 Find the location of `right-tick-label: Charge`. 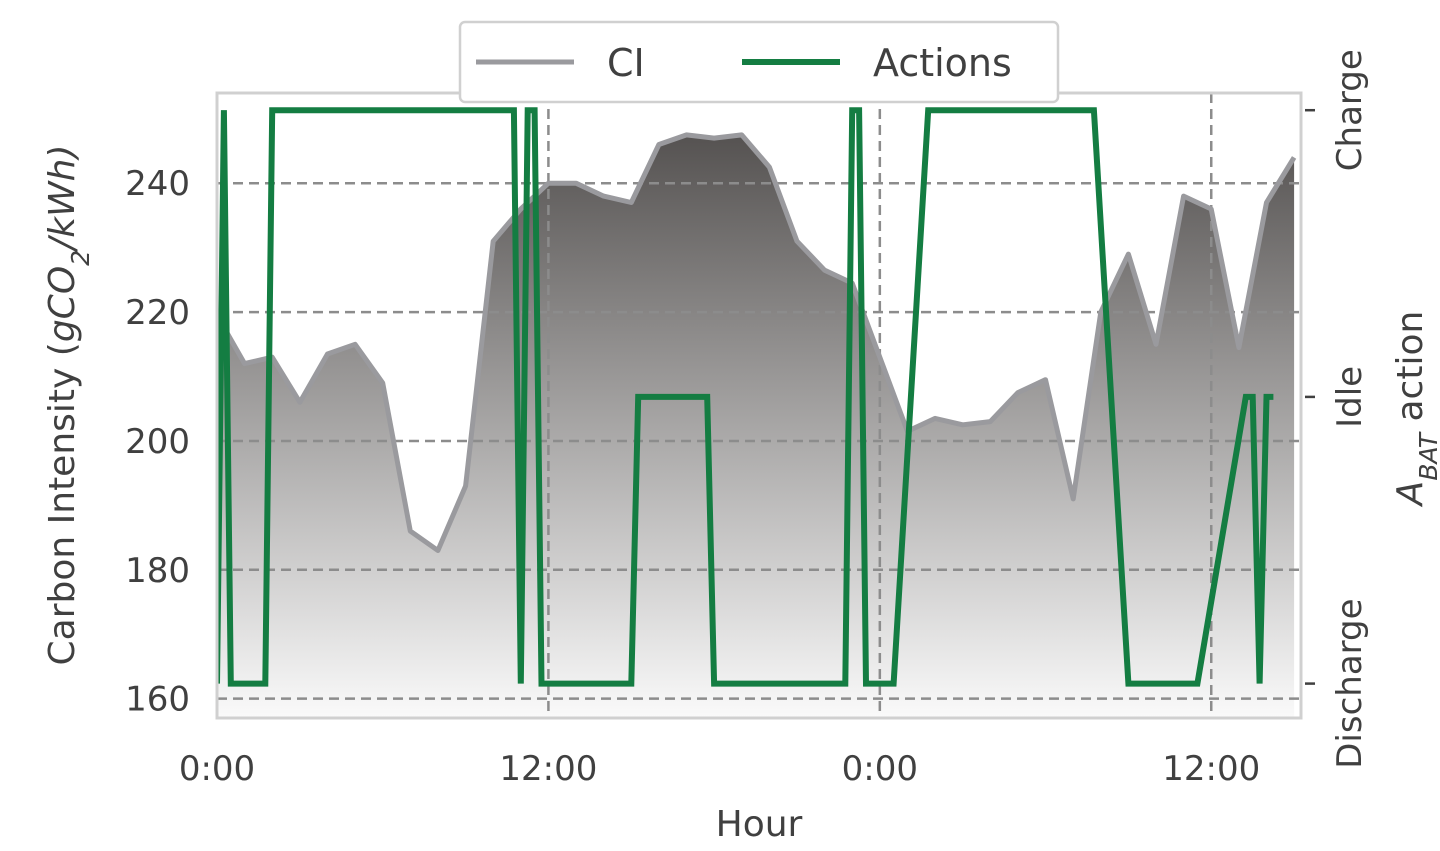

right-tick-label: Charge is located at coordinates (1350, 110).